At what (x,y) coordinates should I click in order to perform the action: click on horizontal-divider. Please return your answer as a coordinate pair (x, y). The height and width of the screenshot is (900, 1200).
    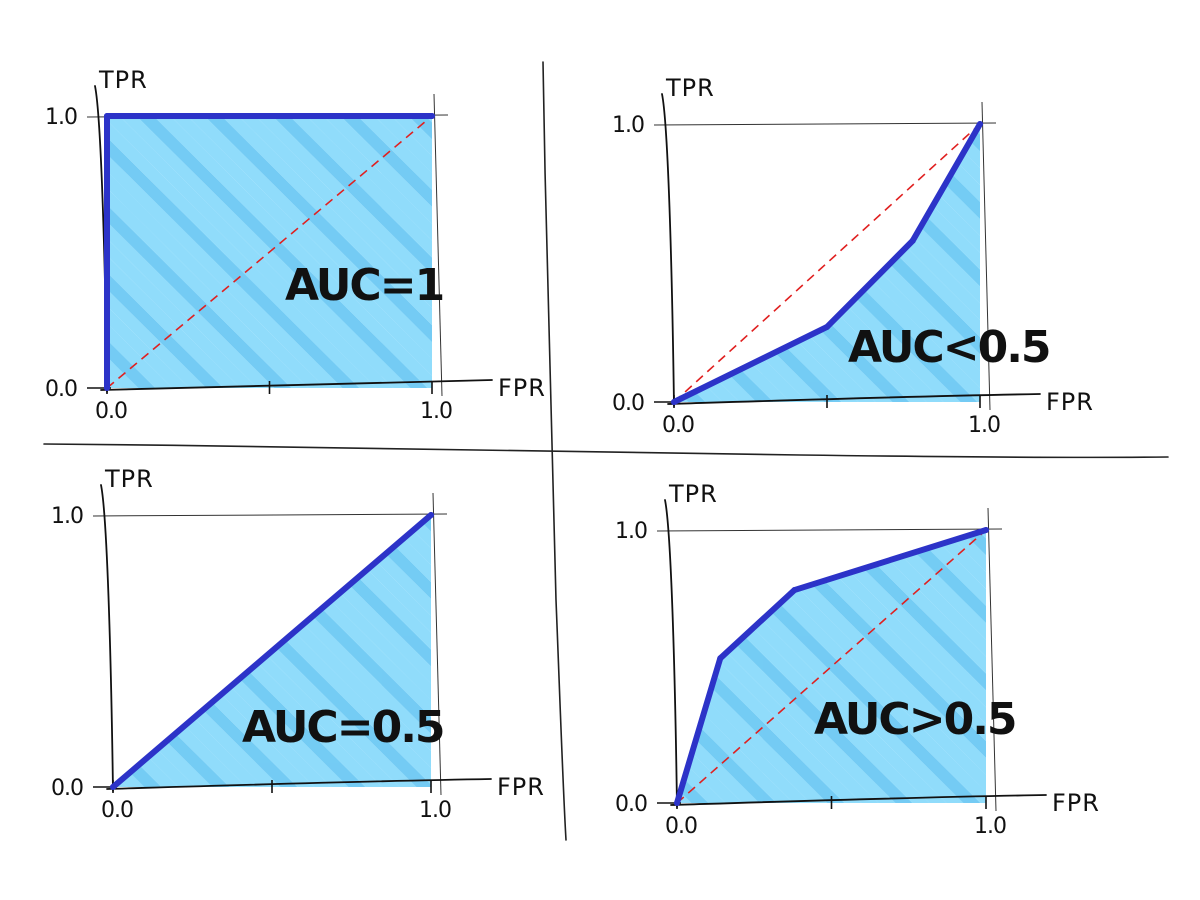
    Looking at the image, I should click on (606, 451).